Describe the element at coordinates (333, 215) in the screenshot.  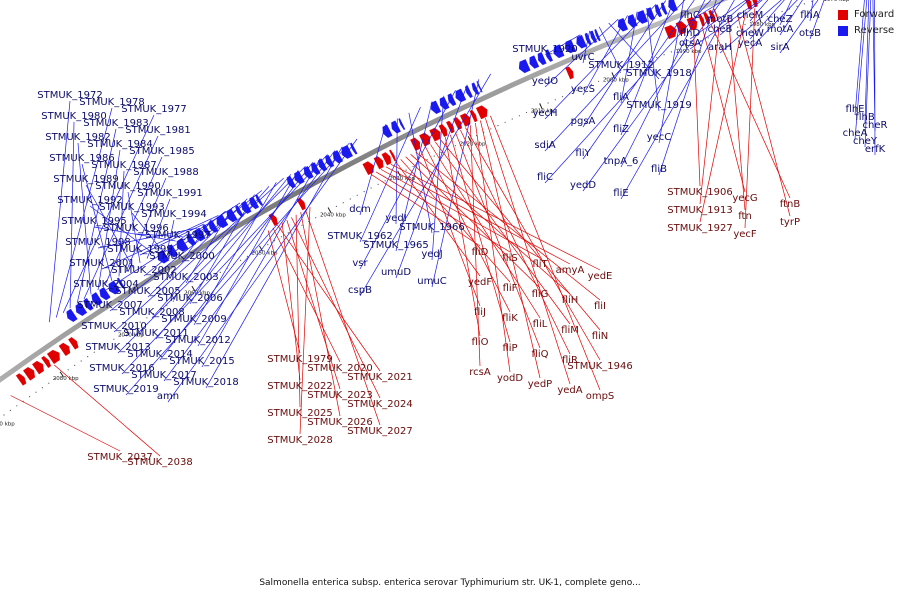
I see `scale-tick-label: 2040 kbp` at that location.